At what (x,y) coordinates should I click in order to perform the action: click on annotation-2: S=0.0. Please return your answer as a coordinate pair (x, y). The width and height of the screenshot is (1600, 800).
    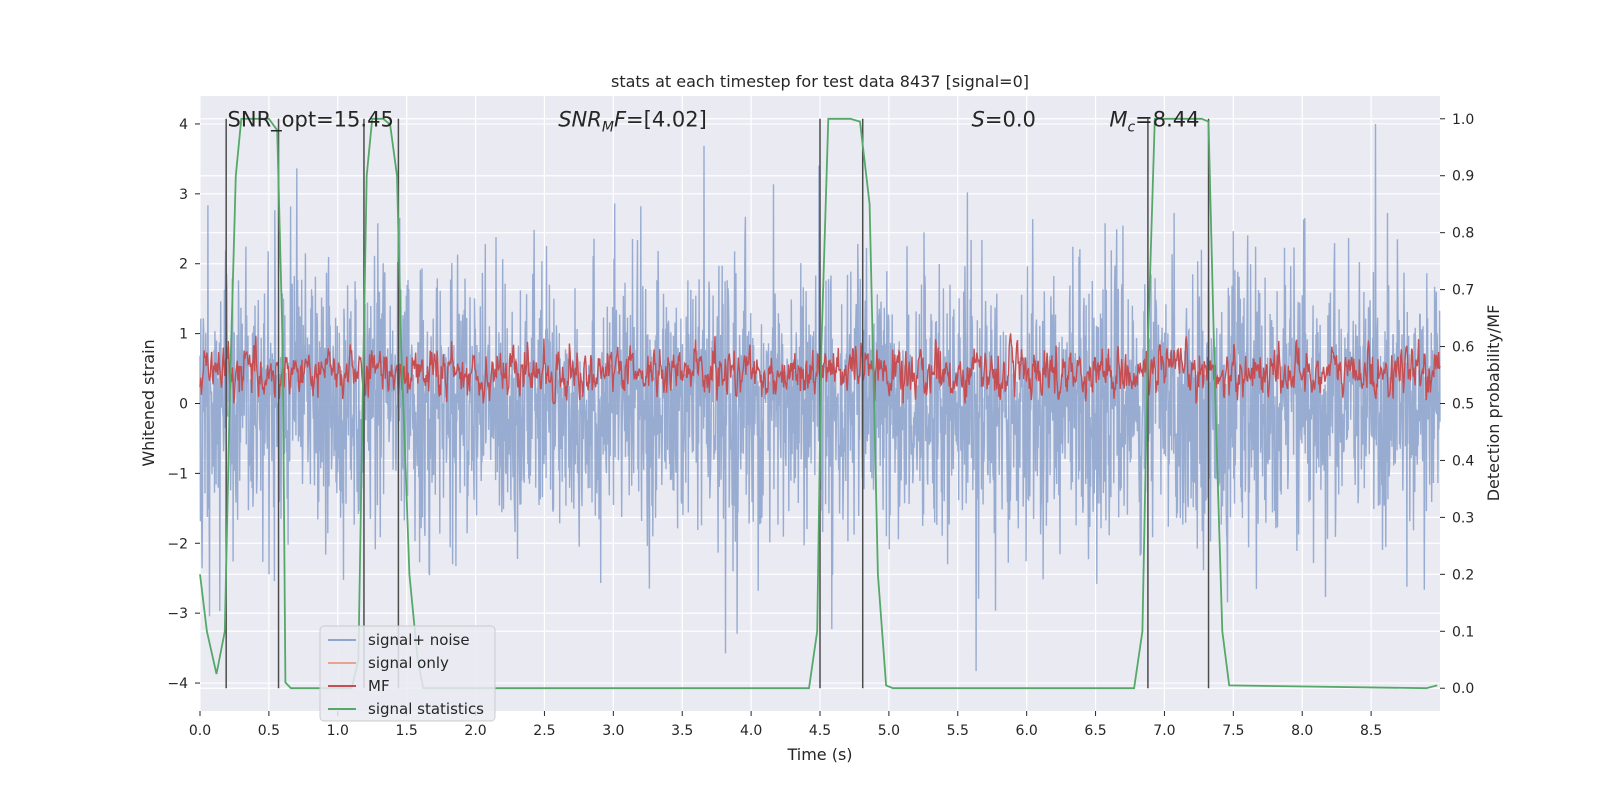
    Looking at the image, I should click on (1004, 119).